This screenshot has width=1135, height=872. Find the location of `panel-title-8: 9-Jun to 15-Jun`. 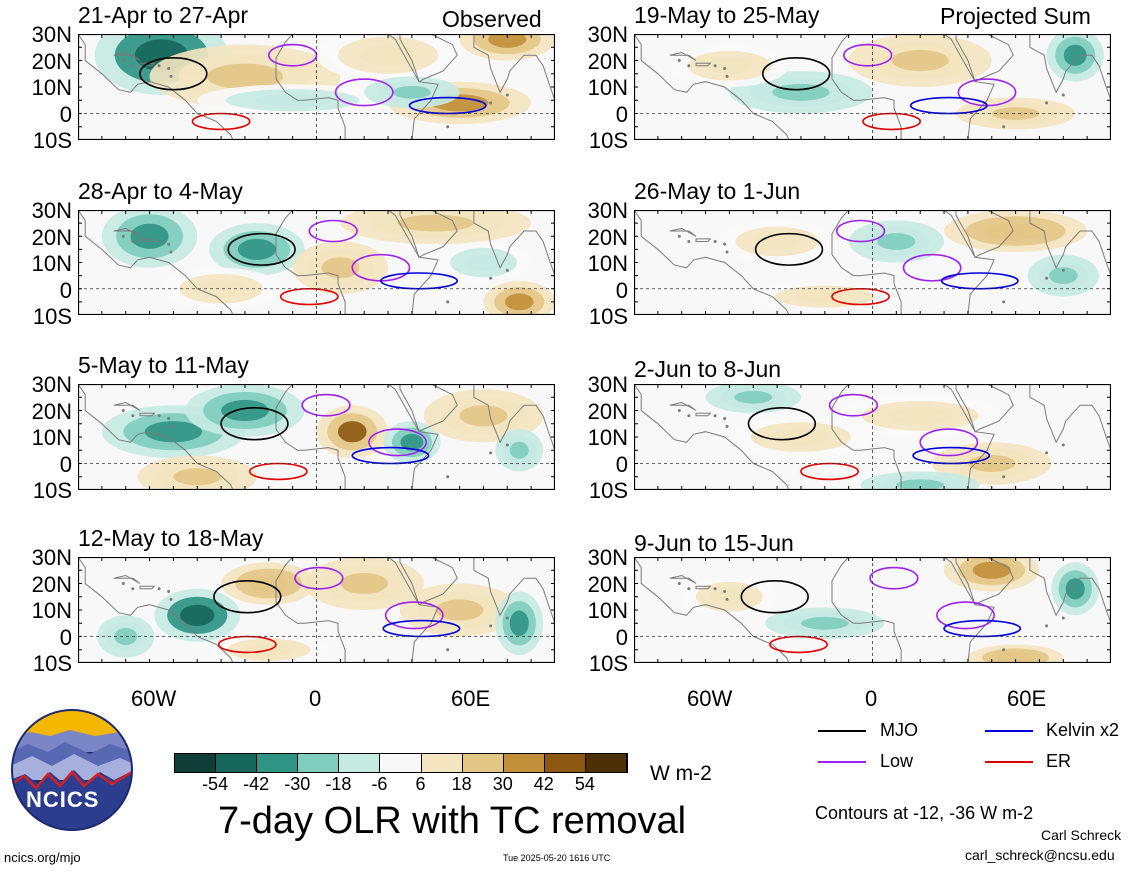

panel-title-8: 9-Jun to 15-Jun is located at coordinates (714, 543).